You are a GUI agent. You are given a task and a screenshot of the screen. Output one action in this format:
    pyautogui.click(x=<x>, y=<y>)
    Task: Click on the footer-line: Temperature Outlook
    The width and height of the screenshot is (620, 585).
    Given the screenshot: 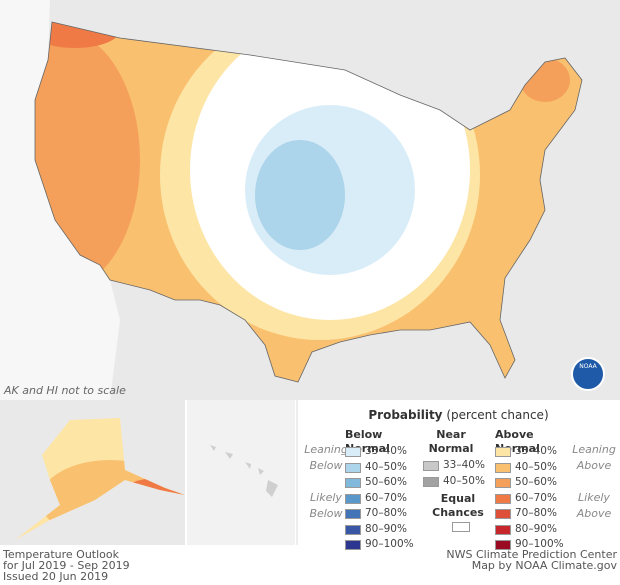 What is the action you would take?
    pyautogui.click(x=61, y=554)
    